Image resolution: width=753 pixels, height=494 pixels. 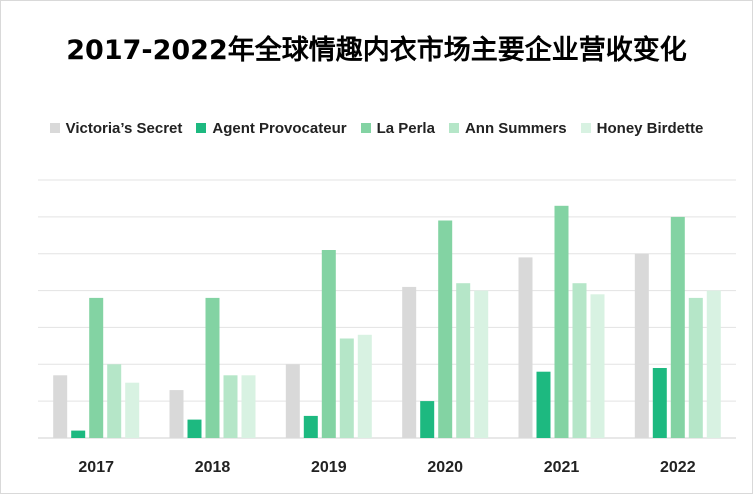 What do you see at coordinates (515, 128) in the screenshot?
I see `legend-label: Ann Summers` at bounding box center [515, 128].